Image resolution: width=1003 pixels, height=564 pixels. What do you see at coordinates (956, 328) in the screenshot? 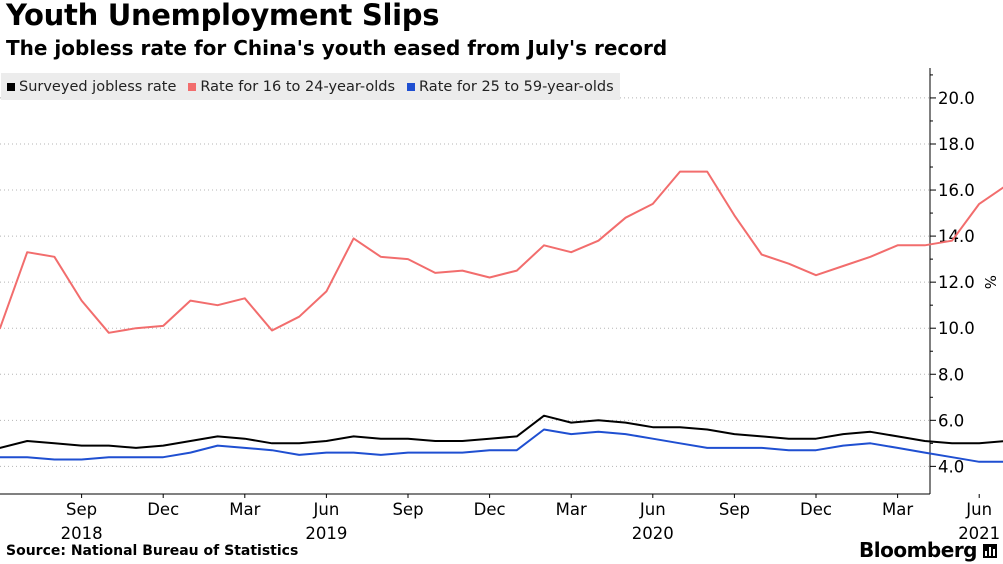
I see `y-tick-label: 10.0` at bounding box center [956, 328].